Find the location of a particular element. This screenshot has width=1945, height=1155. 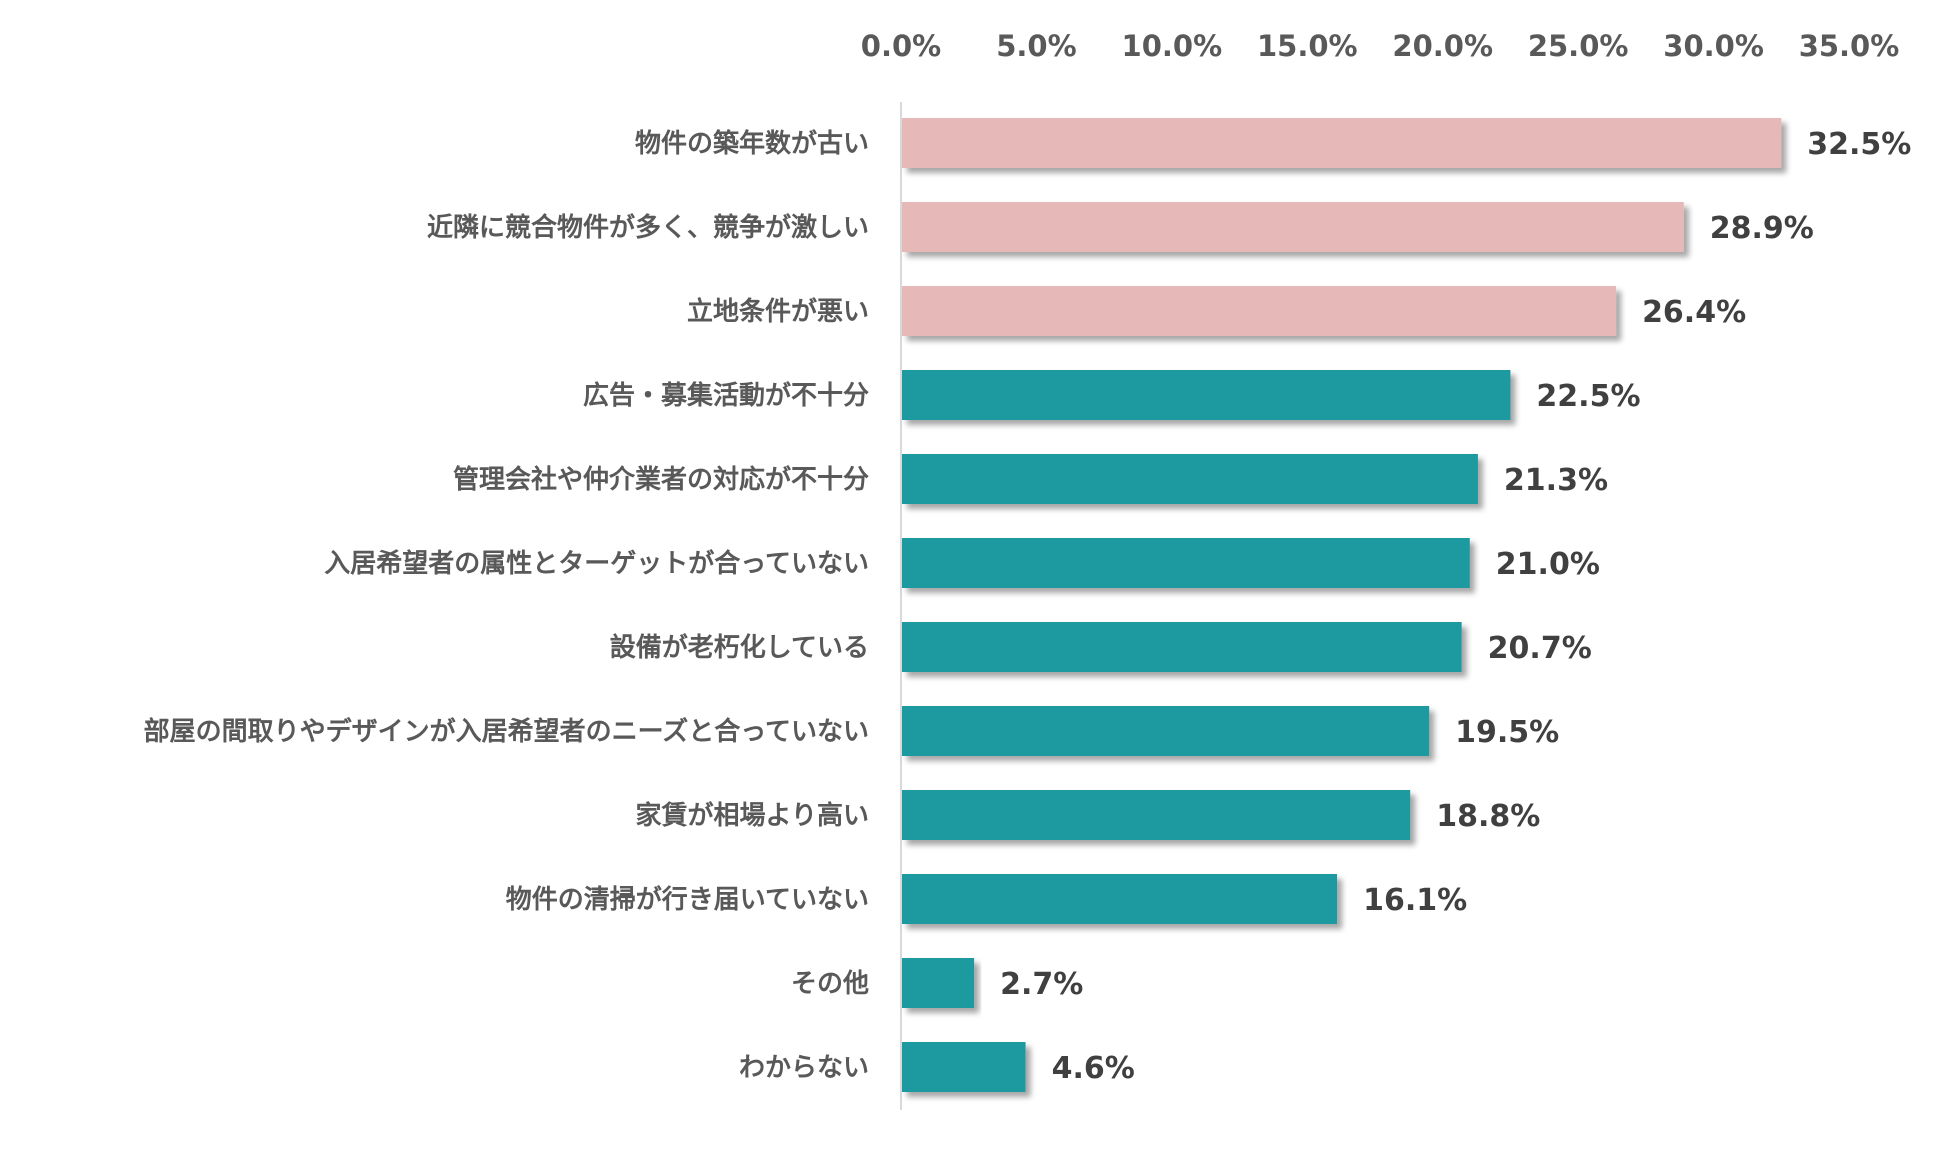

category-label: 物件の清掃が行き届いていない is located at coordinates (687, 899).